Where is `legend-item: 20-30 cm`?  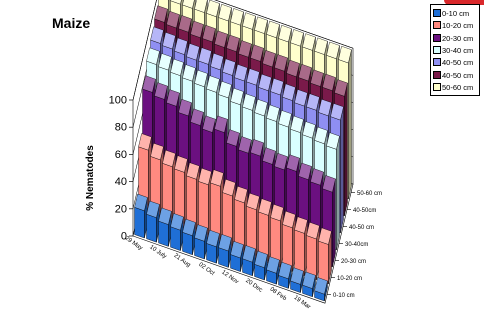 legend-item: 20-30 cm is located at coordinates (453, 39).